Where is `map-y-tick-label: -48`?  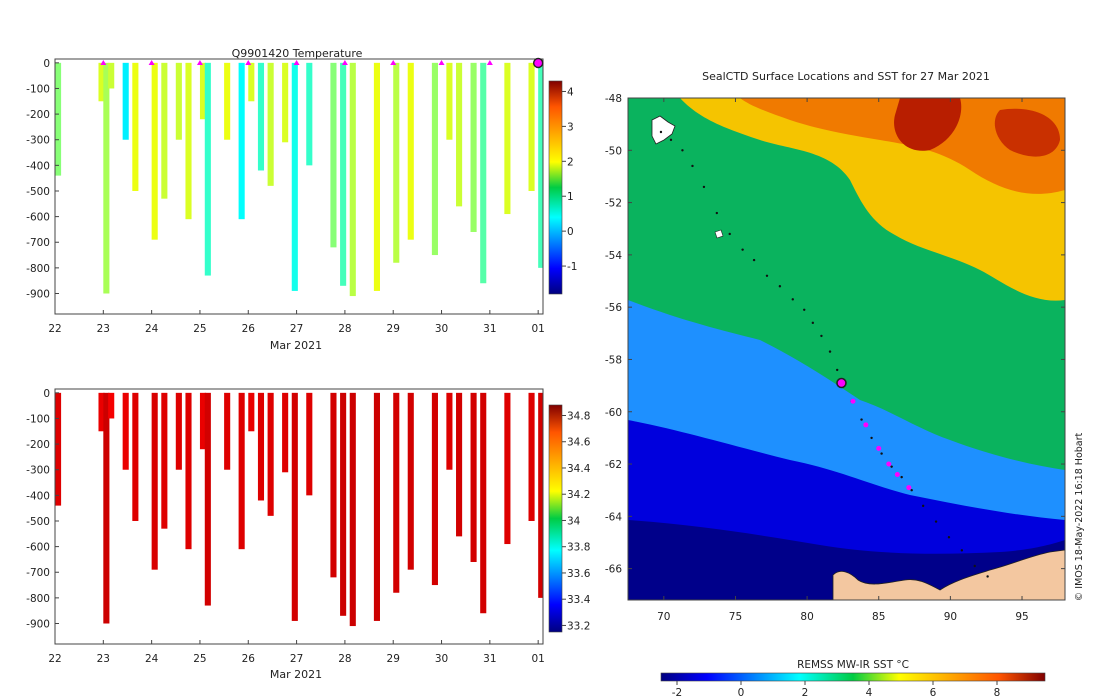
map-y-tick-label: -48 is located at coordinates (613, 99).